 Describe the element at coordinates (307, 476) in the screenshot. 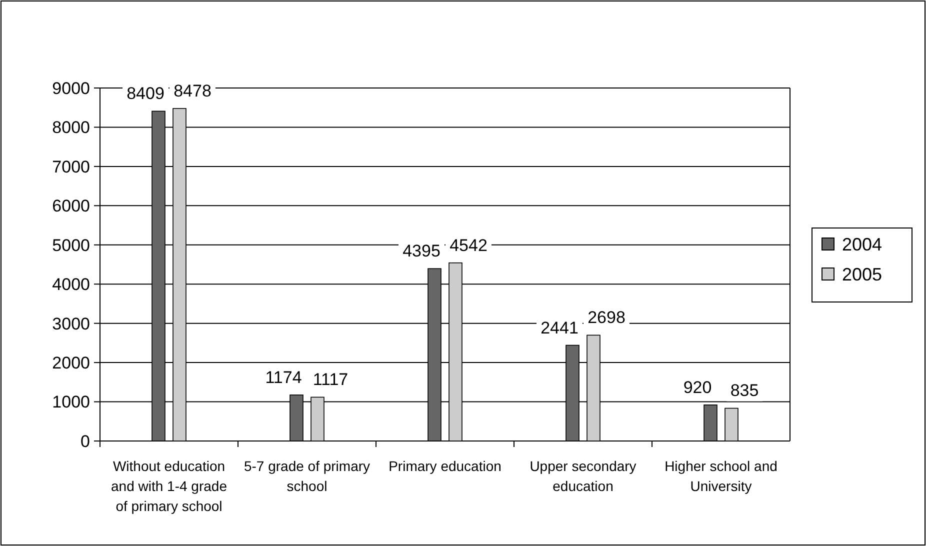

I see `x-tick-label: 5-7 grade of primary school` at that location.